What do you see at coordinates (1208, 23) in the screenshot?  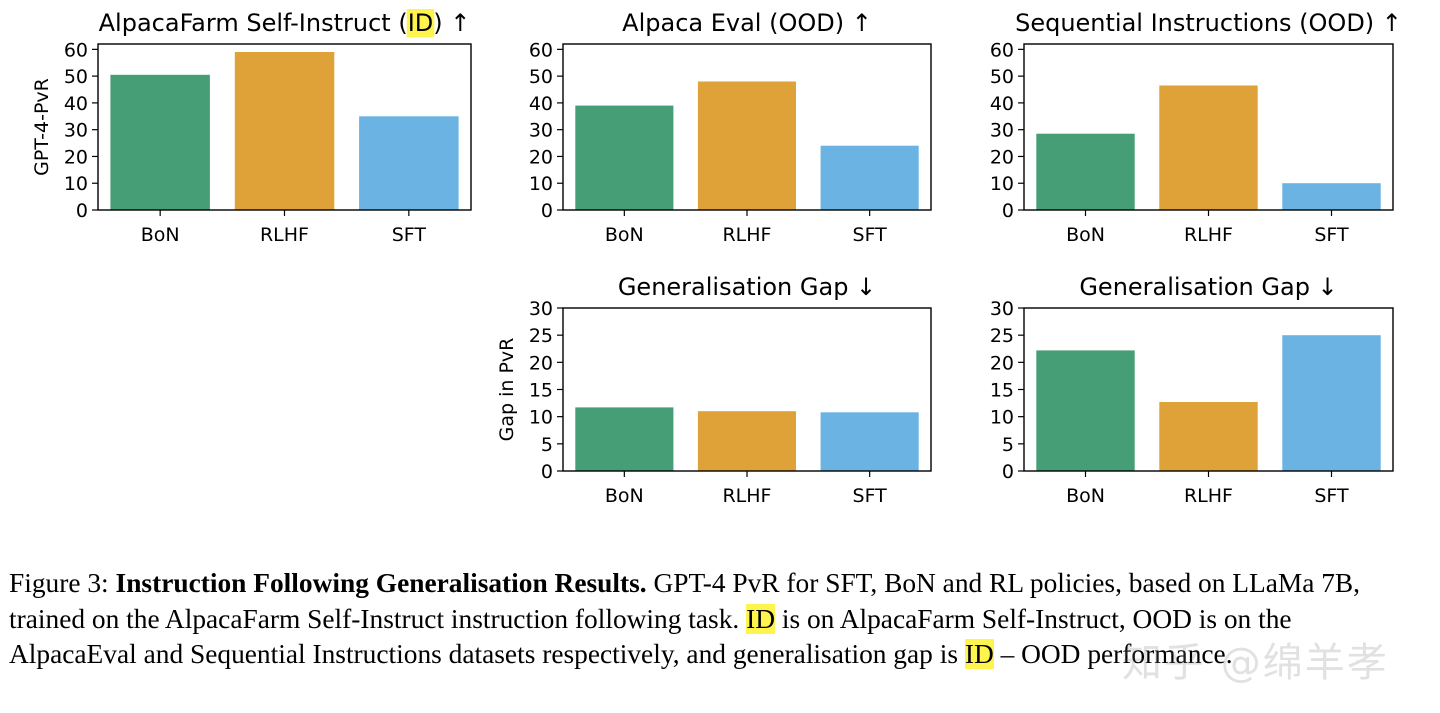 I see `chart-title: Sequential Instructions (OOD) ↑` at bounding box center [1208, 23].